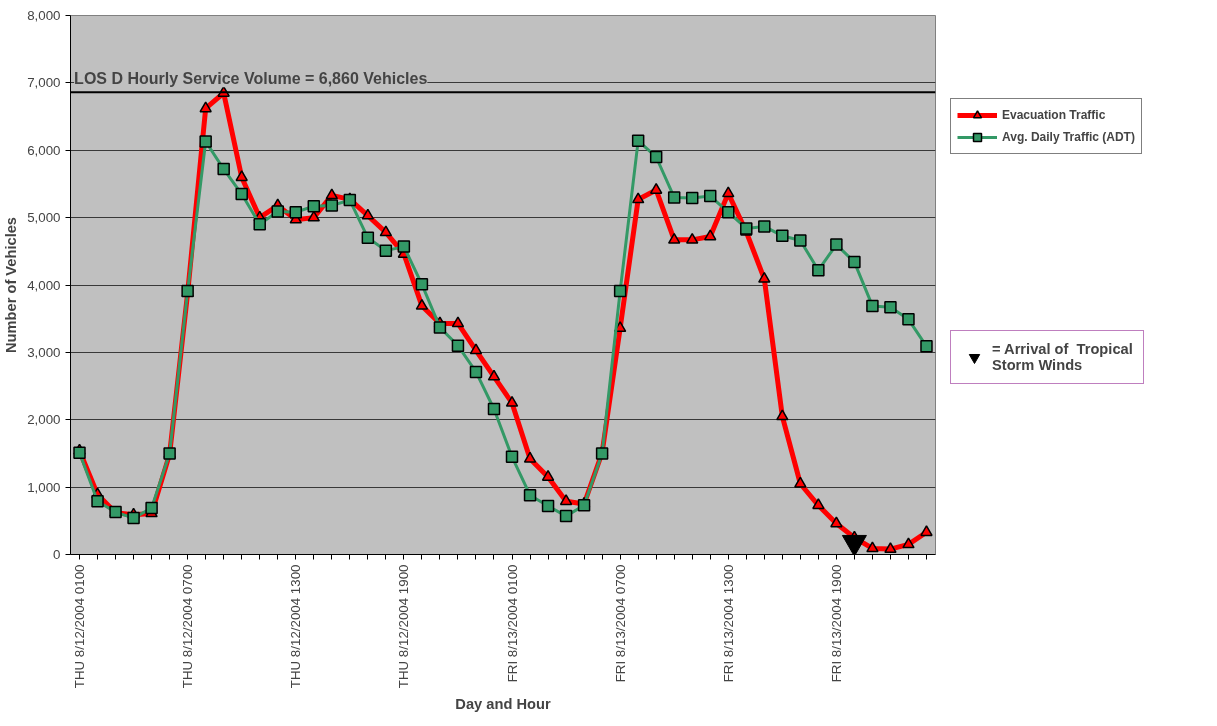 The image size is (1217, 726). Describe the element at coordinates (1068, 137) in the screenshot. I see `legend-label: Avg. Daily Traffic (ADT)` at that location.